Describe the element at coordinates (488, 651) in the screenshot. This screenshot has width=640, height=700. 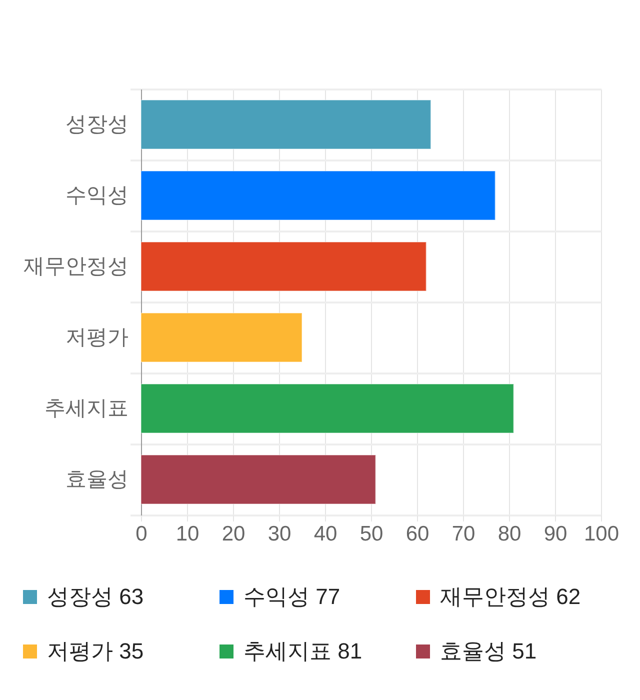
I see `legend-label: 효율성 51` at that location.